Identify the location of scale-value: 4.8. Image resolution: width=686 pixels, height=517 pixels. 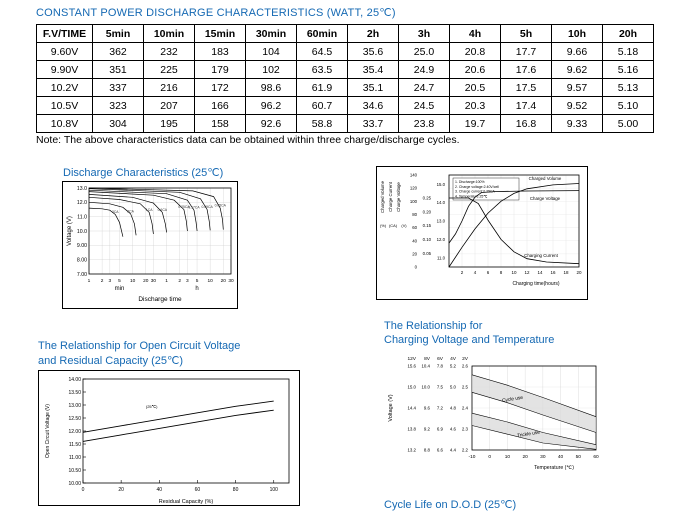
(453, 408).